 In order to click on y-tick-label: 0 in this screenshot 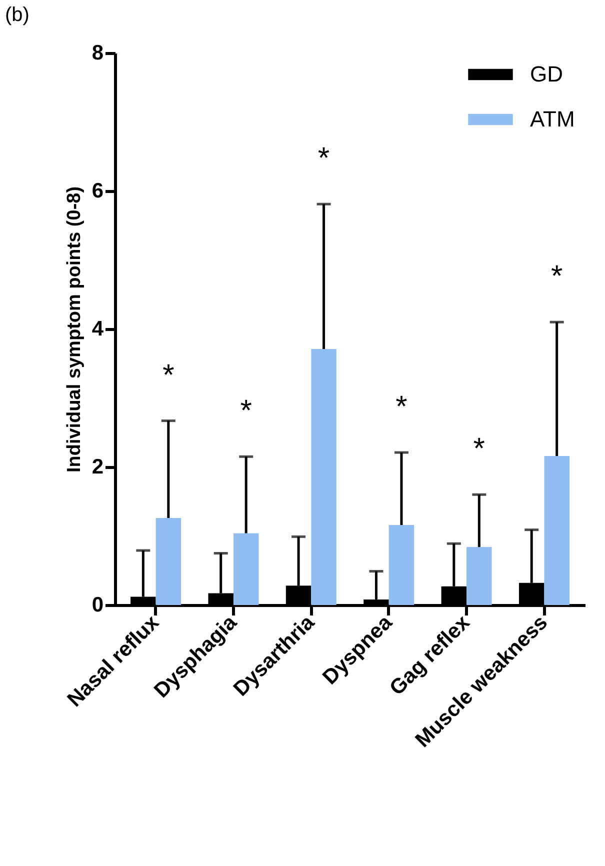, I will do `click(98, 605)`.